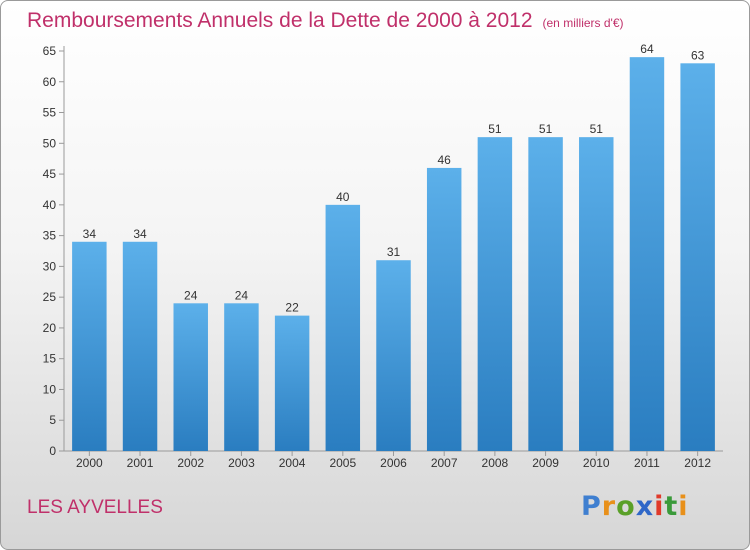 The width and height of the screenshot is (750, 550). Describe the element at coordinates (191, 295) in the screenshot. I see `data-label-2002: 24` at that location.